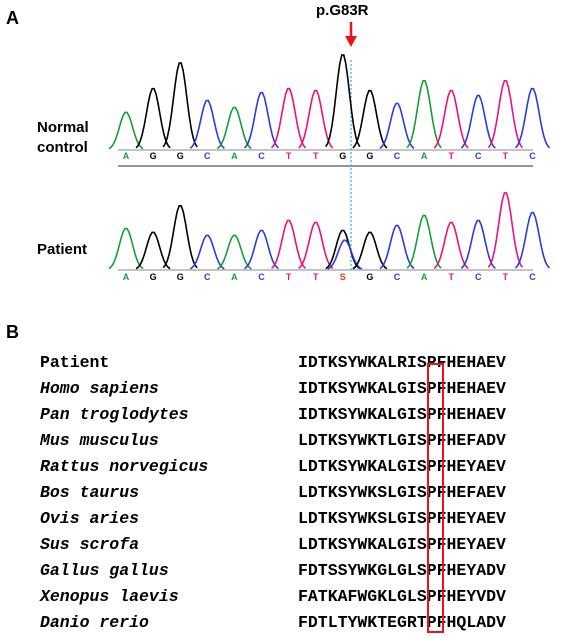  I want to click on species-name: Mus musculus, so click(99, 440).